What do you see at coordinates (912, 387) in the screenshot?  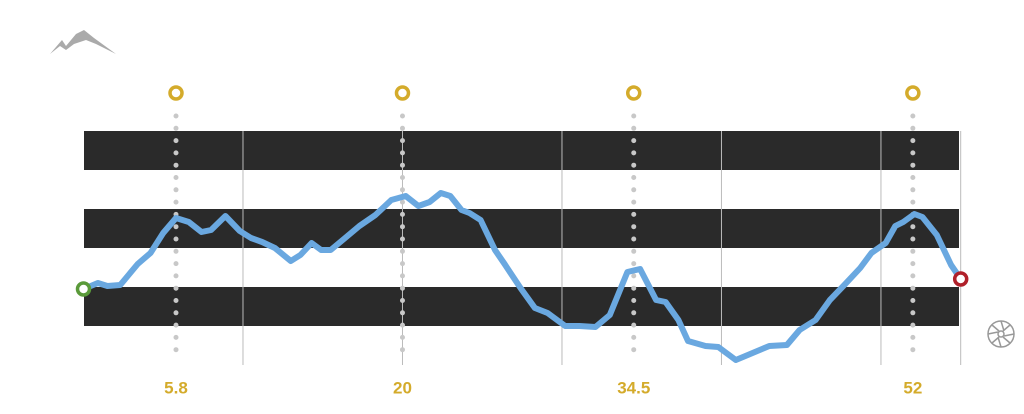 I see `checkpoint-label: 52` at bounding box center [912, 387].